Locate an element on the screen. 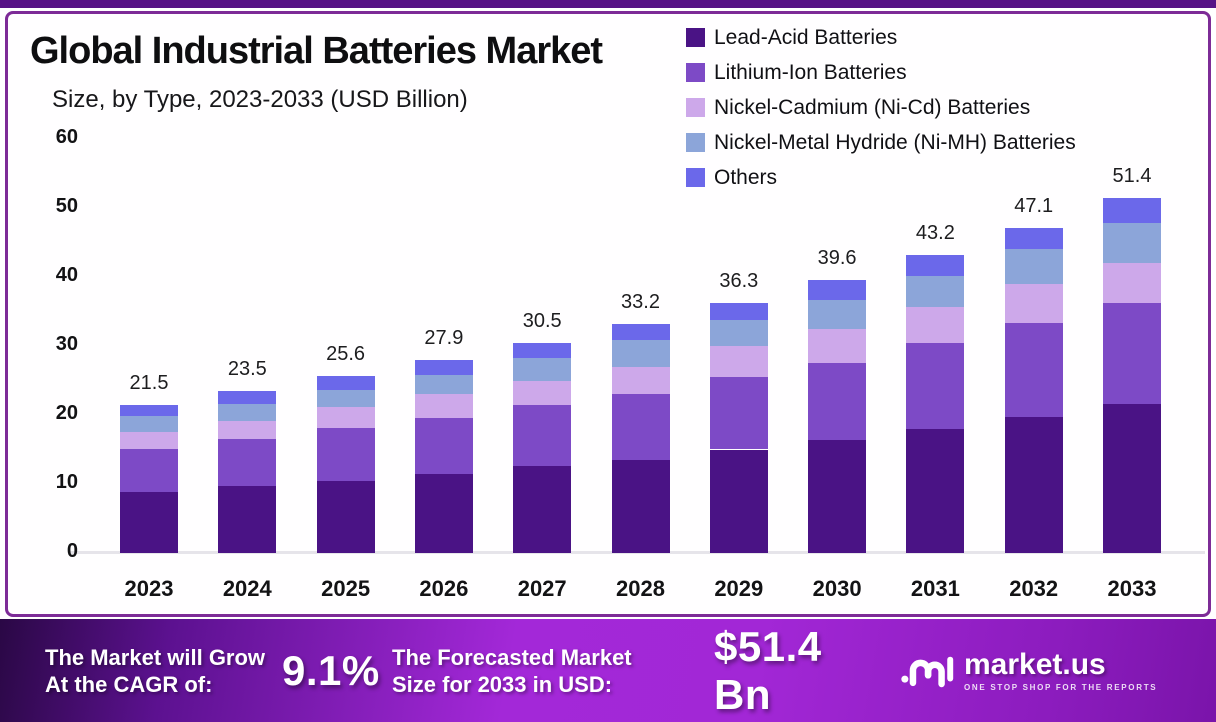  legend-item-others: Others is located at coordinates (881, 177).